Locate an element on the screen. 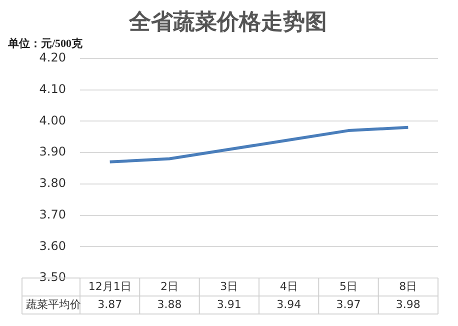  x-tick-label: 12月1日 is located at coordinates (110, 286).